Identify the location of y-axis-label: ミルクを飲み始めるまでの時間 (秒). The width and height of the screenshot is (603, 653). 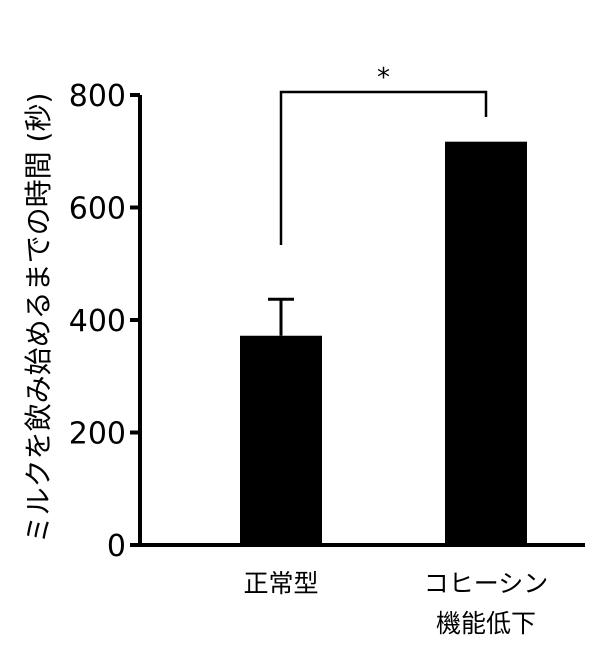
(38, 318).